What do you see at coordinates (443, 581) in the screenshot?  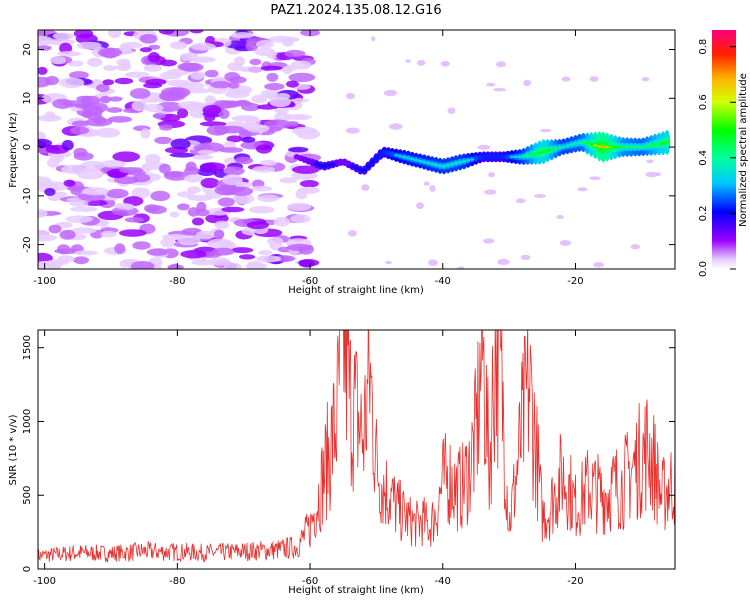 I see `snr-x-tick-label: -40` at bounding box center [443, 581].